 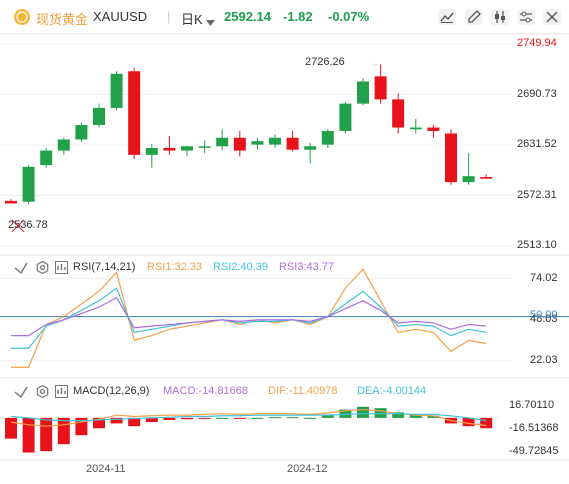 I want to click on dif-legend: DIF:-11.40978, so click(x=303, y=391).